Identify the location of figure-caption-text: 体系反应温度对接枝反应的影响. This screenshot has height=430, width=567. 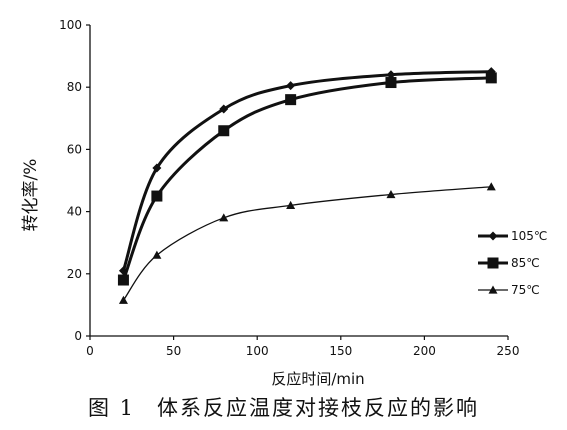
(318, 408).